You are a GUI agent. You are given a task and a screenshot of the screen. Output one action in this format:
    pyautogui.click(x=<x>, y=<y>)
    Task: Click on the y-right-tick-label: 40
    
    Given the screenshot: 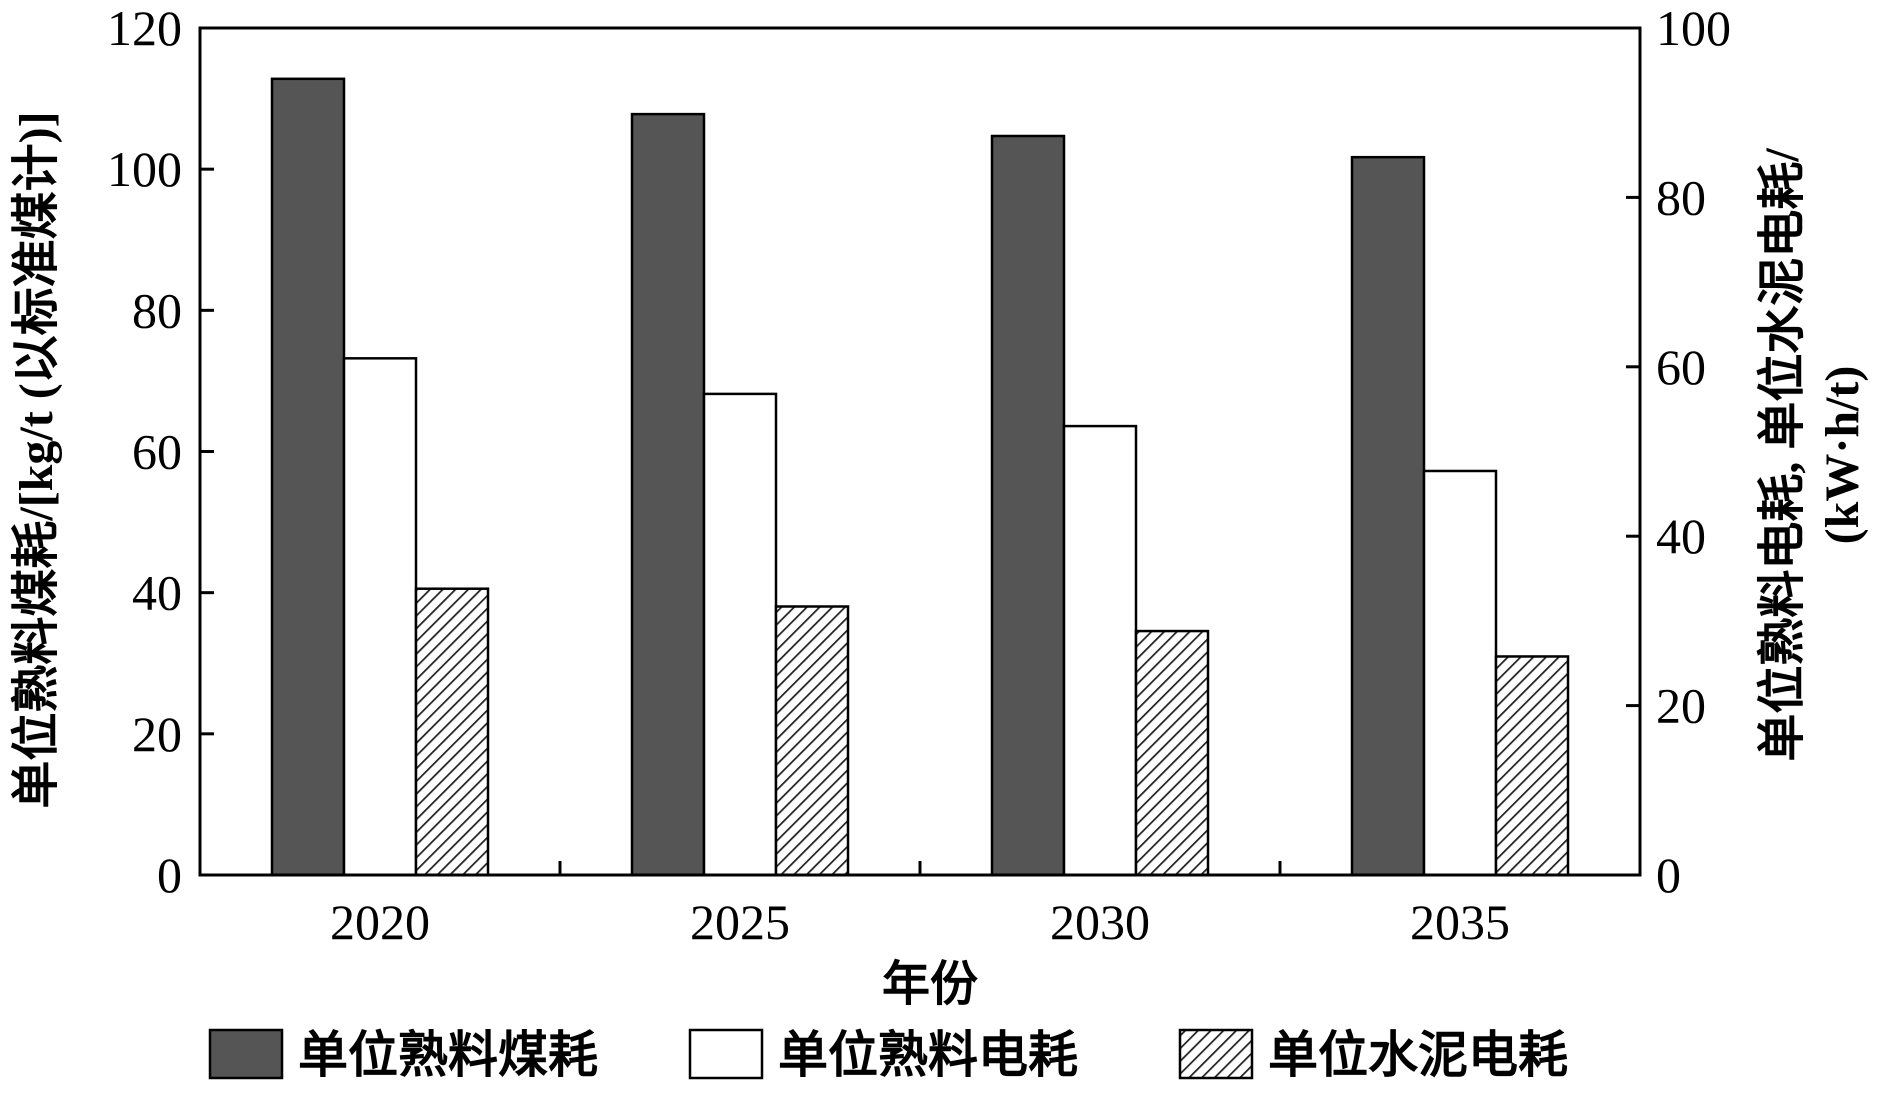 What is the action you would take?
    pyautogui.click(x=1681, y=536)
    